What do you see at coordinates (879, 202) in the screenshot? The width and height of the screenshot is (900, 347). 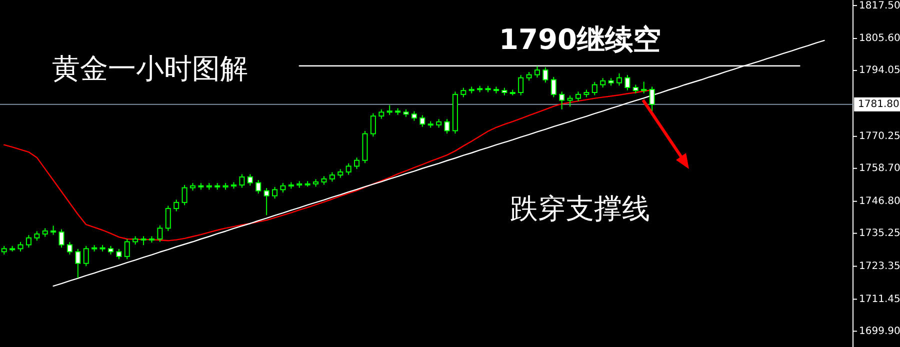 I see `y-tick-label: 1746.80` at bounding box center [879, 202].